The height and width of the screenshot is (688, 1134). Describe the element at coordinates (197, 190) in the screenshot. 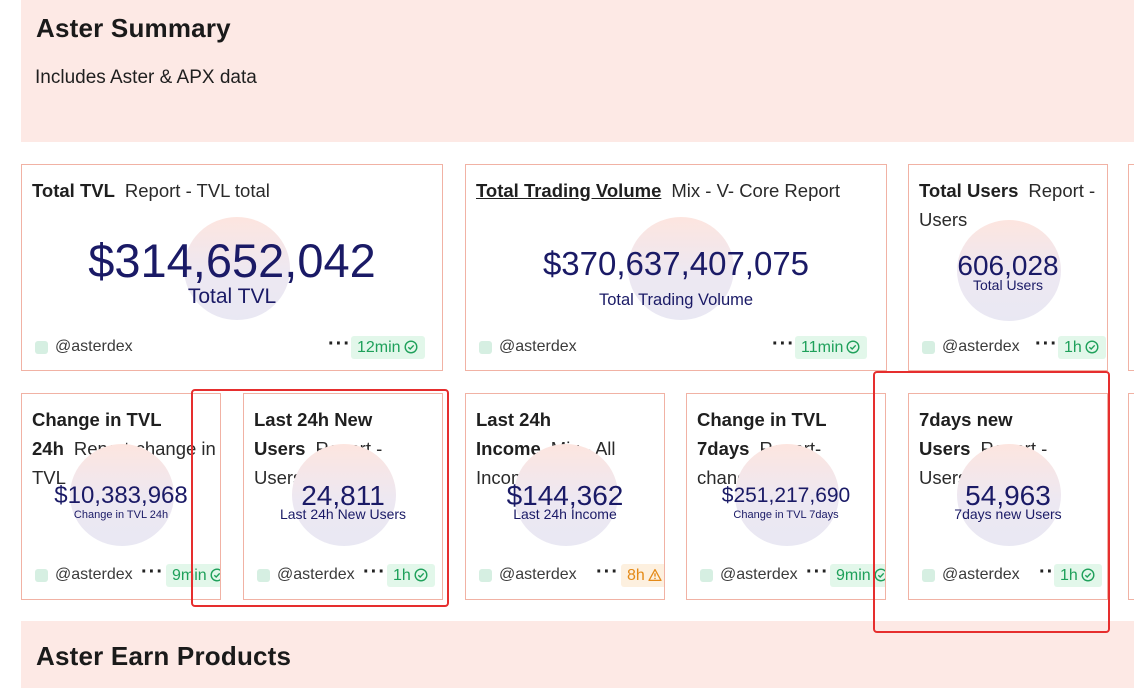

I see `card-report-name: Report - TVL total` at that location.